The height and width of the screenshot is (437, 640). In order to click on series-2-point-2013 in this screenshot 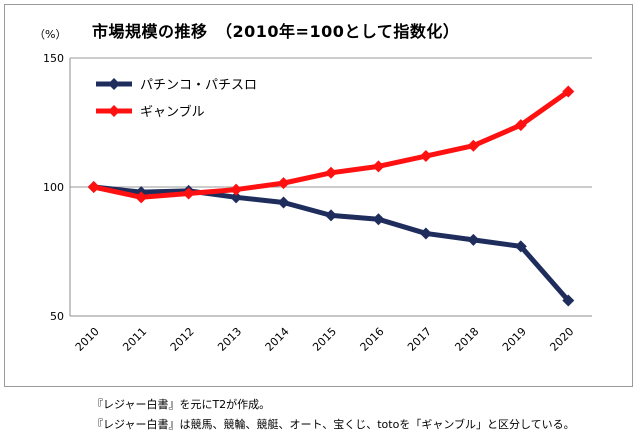, I will do `click(236, 189)`.